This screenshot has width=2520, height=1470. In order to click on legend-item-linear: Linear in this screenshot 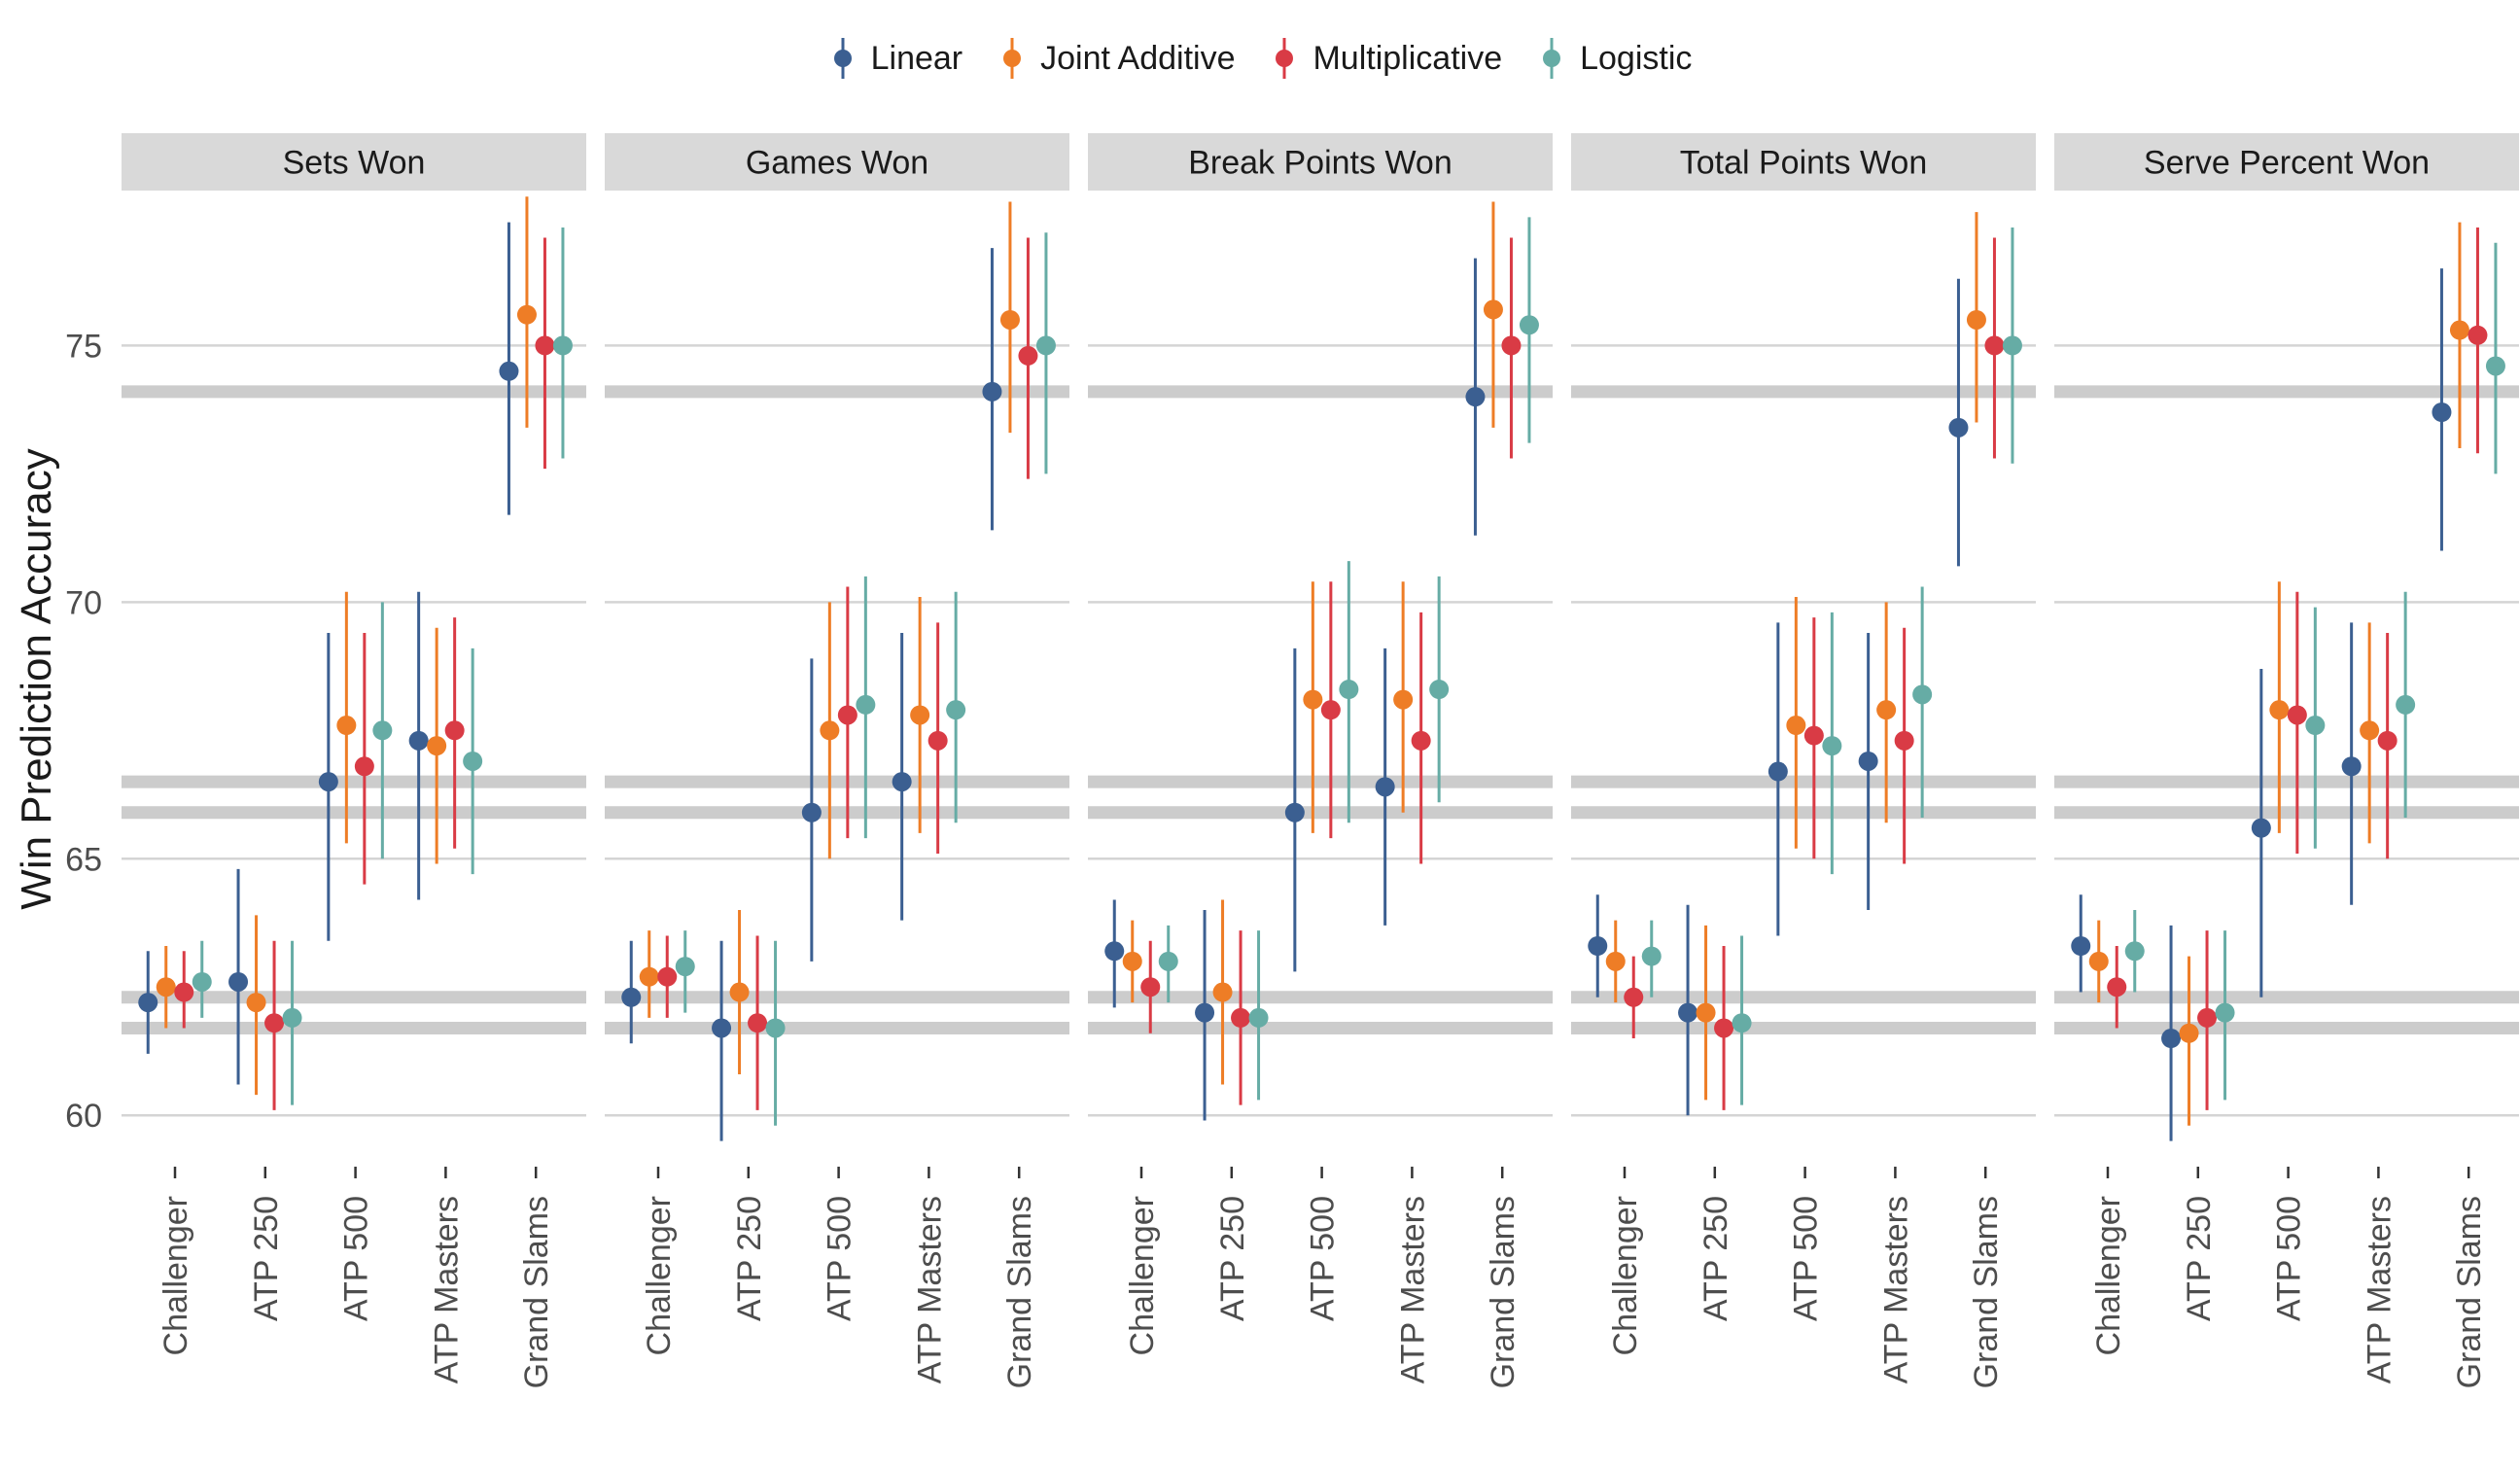, I will do `click(895, 58)`.